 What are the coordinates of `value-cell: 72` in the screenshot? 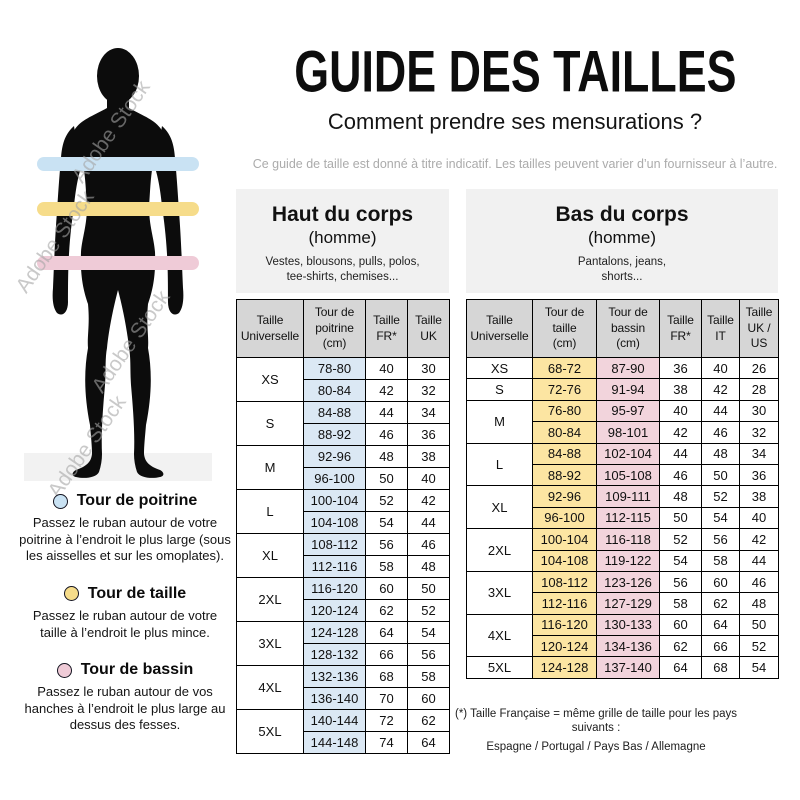 It's located at (386, 720).